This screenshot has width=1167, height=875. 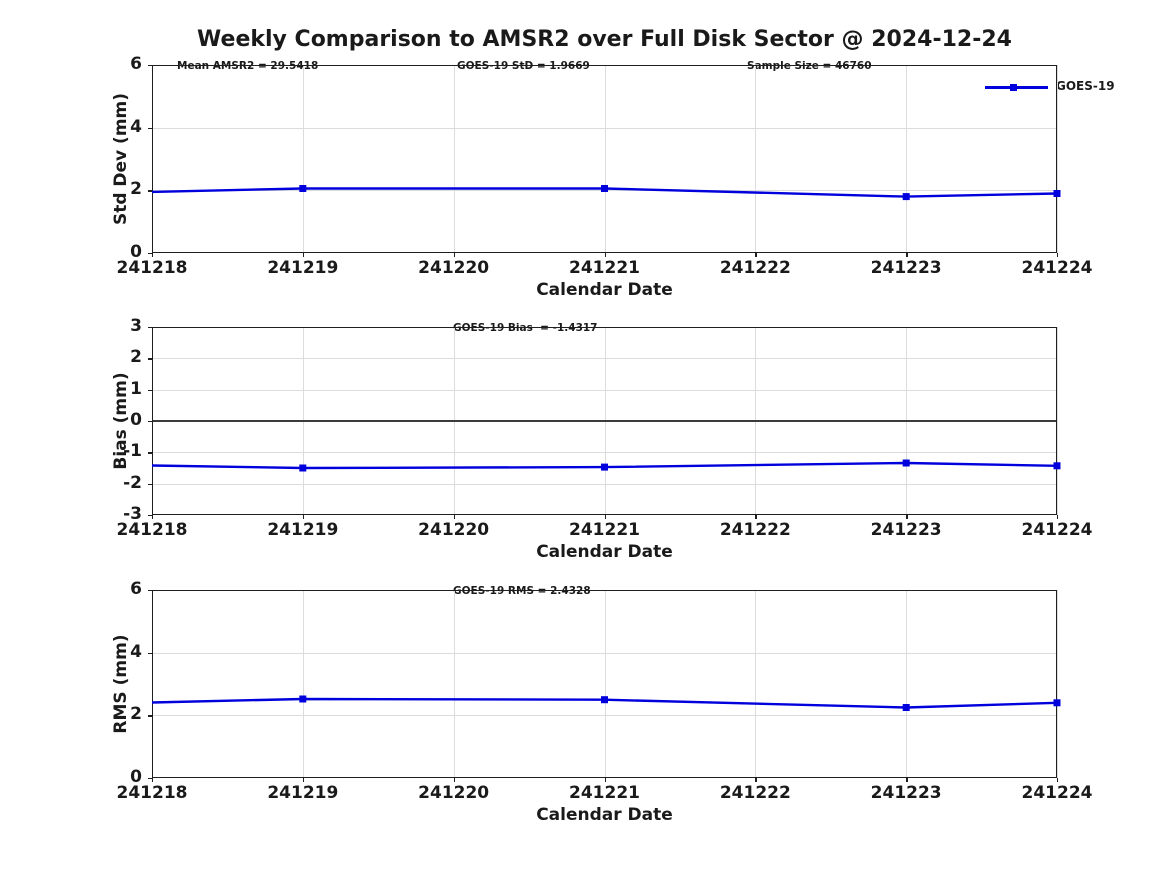 I want to click on data-series-rms, so click(x=606, y=703).